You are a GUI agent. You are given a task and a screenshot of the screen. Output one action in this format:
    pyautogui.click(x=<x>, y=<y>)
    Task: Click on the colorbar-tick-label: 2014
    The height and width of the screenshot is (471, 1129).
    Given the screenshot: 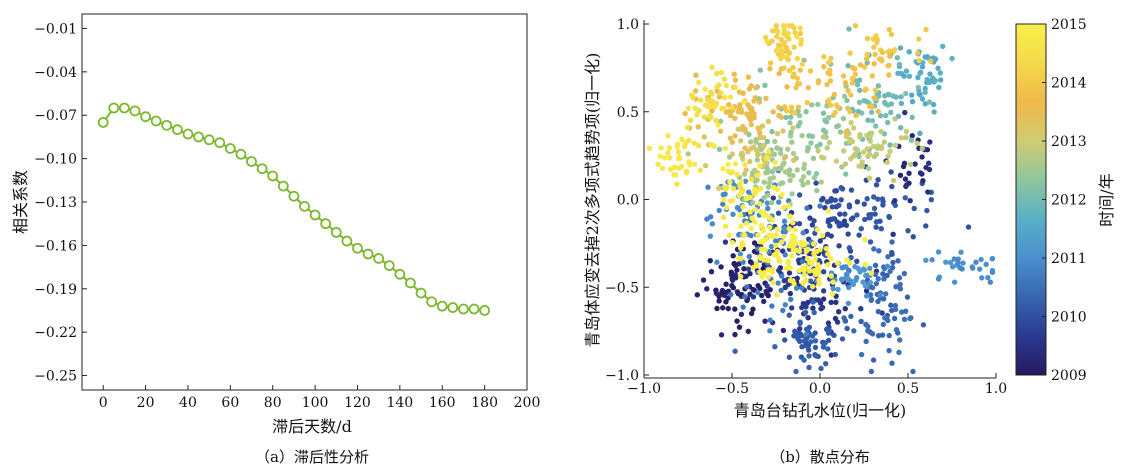 What is the action you would take?
    pyautogui.click(x=1069, y=84)
    